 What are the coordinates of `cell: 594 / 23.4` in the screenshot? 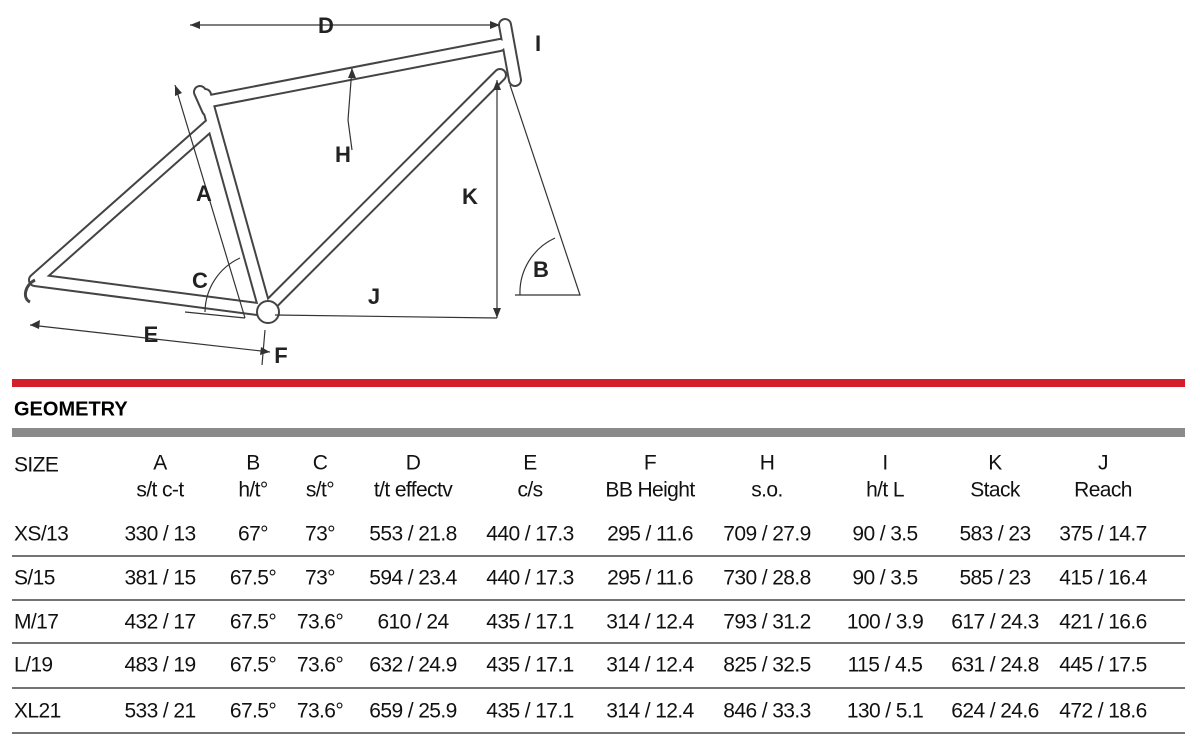 It's located at (413, 578).